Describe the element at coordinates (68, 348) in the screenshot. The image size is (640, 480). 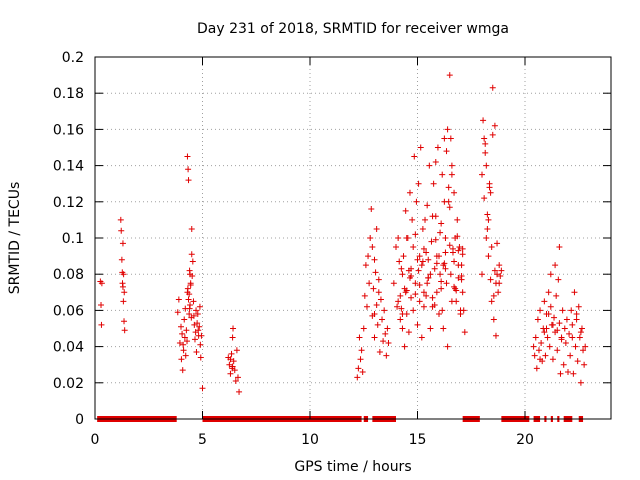
I see `y-tick-label: 0.04` at that location.